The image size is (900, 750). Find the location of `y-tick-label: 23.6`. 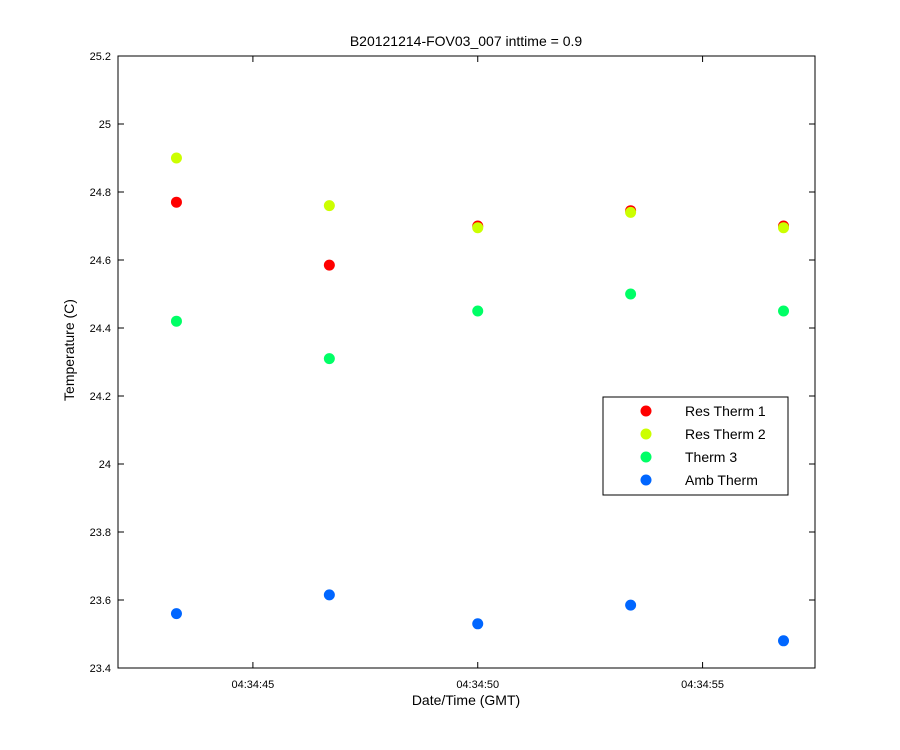

y-tick-label: 23.6 is located at coordinates (100, 601).